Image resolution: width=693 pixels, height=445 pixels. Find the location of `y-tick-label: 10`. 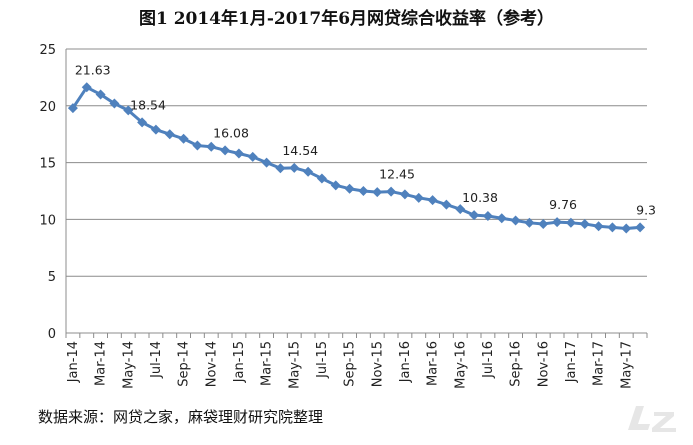

y-tick-label: 10 is located at coordinates (47, 220).